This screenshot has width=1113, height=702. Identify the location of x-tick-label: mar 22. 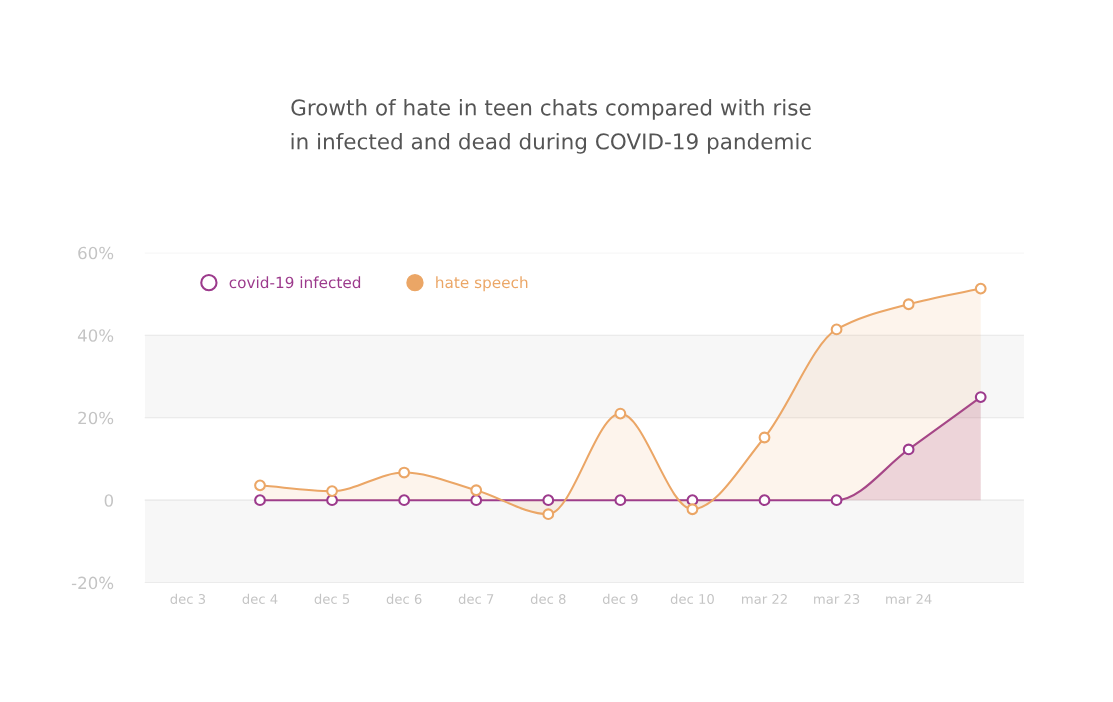
(764, 599).